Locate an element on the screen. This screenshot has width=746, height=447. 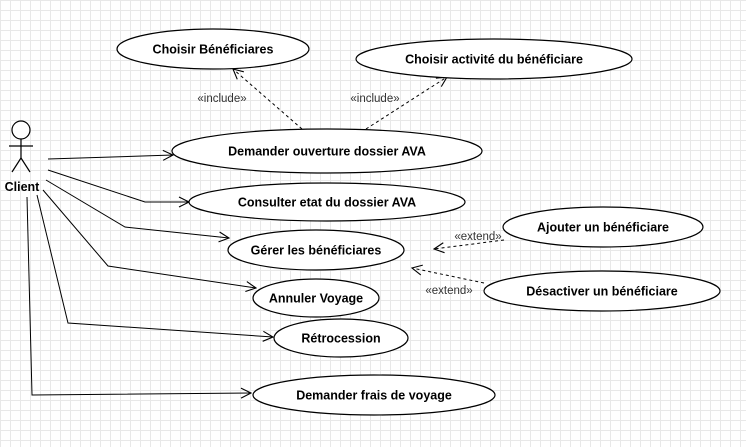
use-case-consulter-etat: Consulter etat du dossier AVA is located at coordinates (327, 202).